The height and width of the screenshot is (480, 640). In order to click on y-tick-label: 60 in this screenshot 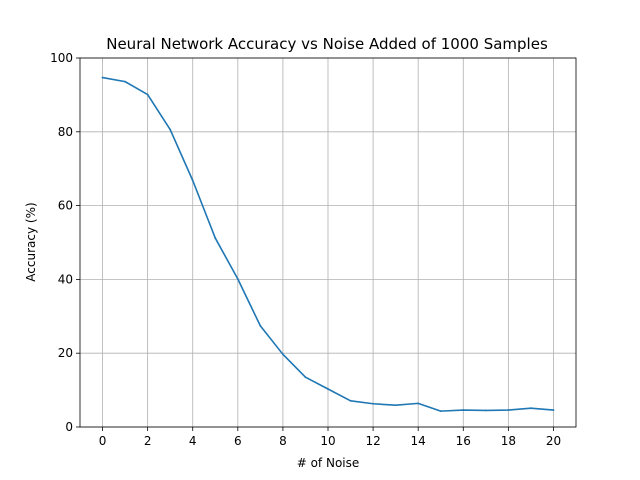, I will do `click(65, 206)`.